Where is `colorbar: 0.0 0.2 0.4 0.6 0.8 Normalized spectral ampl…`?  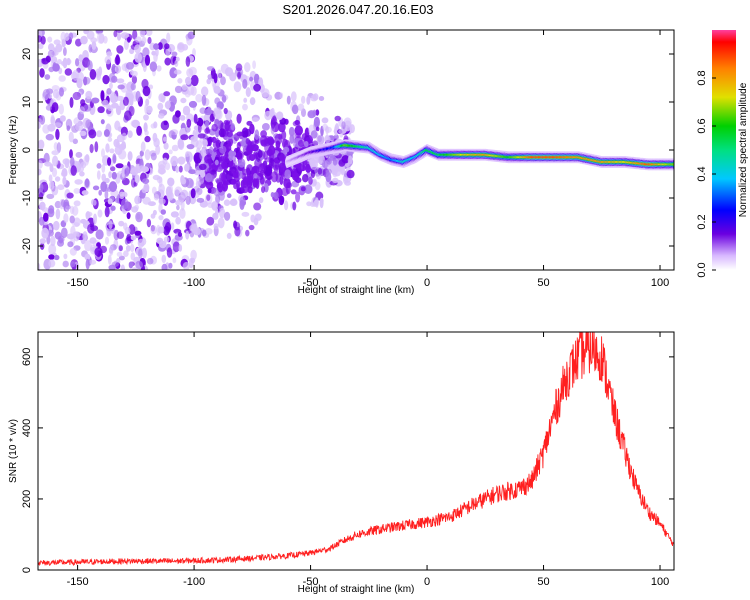 colorbar: 0.0 0.2 0.4 0.6 0.8 Normalized spectral ampl… is located at coordinates (722, 154).